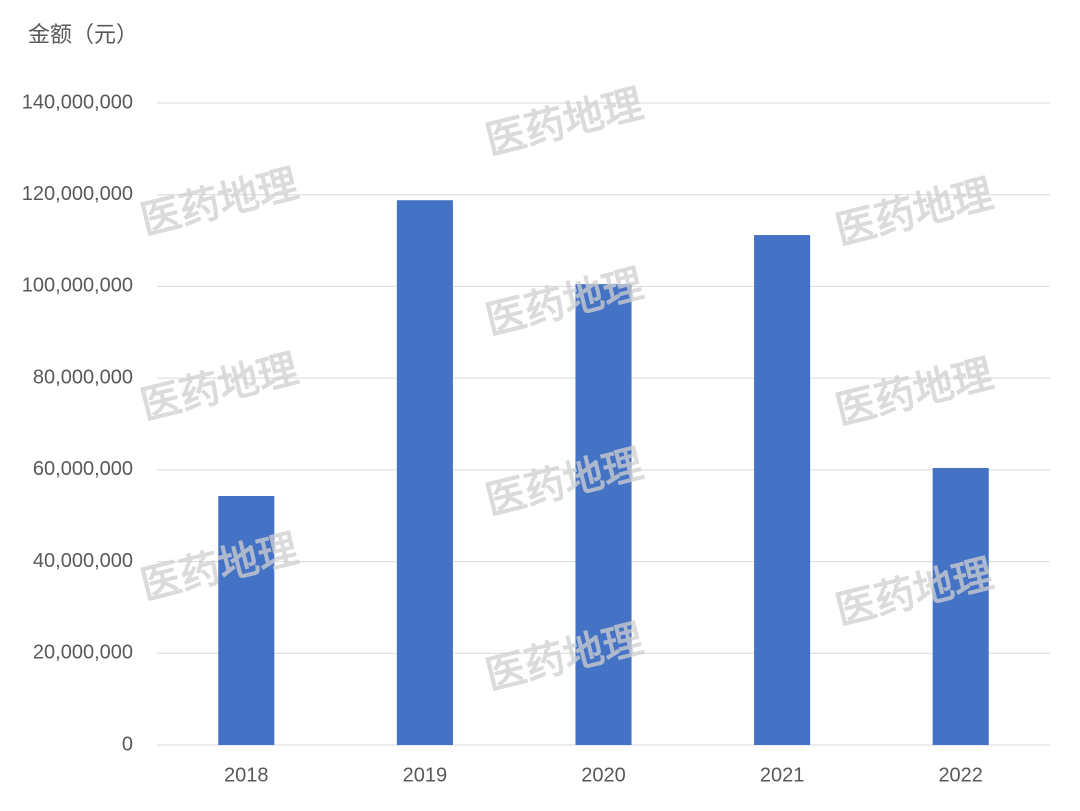 The height and width of the screenshot is (811, 1080). What do you see at coordinates (77, 194) in the screenshot?
I see `y-tick-label: 120,000,000` at bounding box center [77, 194].